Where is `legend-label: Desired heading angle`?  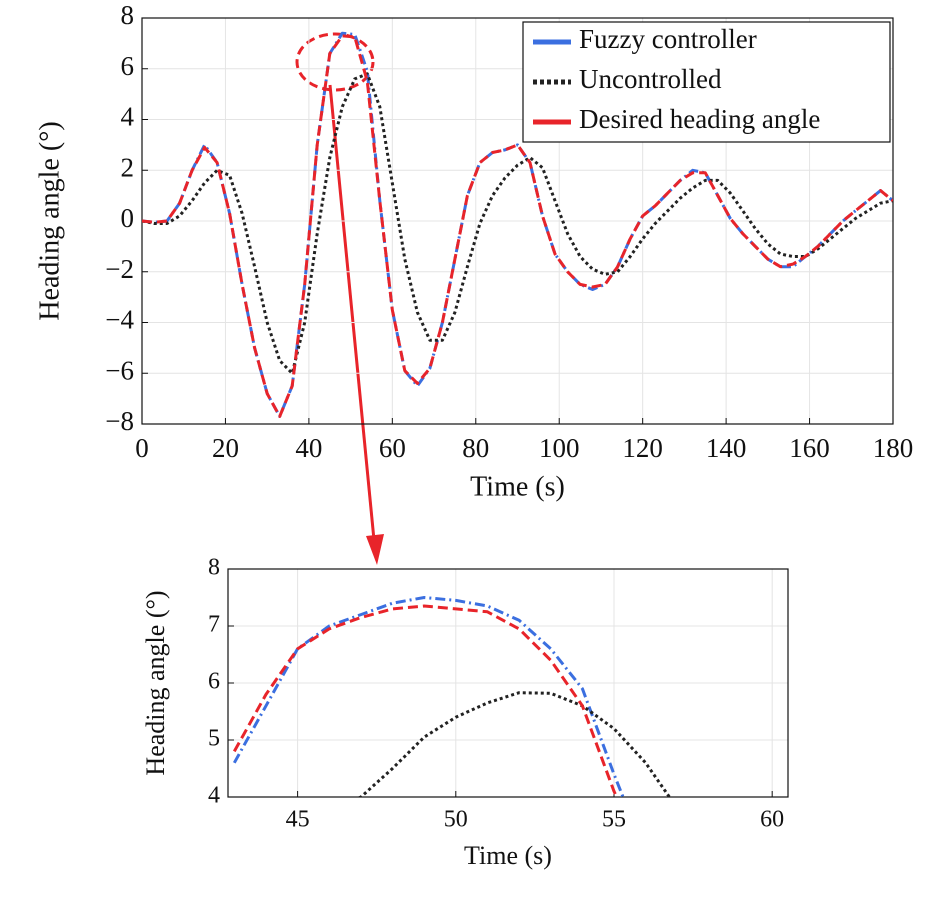 legend-label: Desired heading angle is located at coordinates (699, 119).